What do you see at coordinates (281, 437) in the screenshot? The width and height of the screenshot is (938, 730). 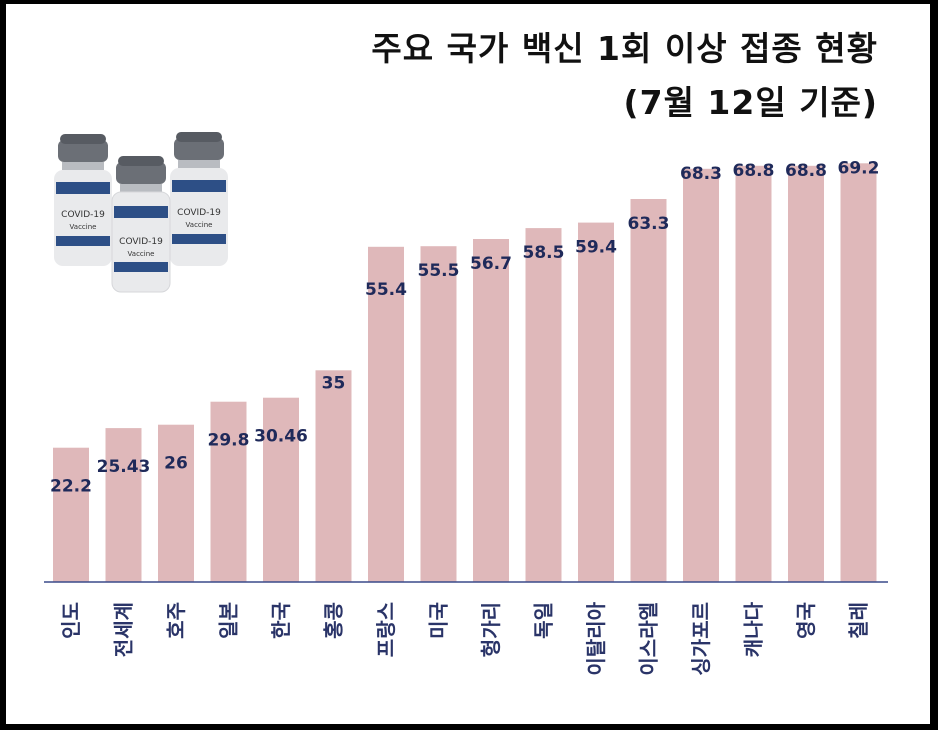 I see `bar-value-label: 30.46` at bounding box center [281, 437].